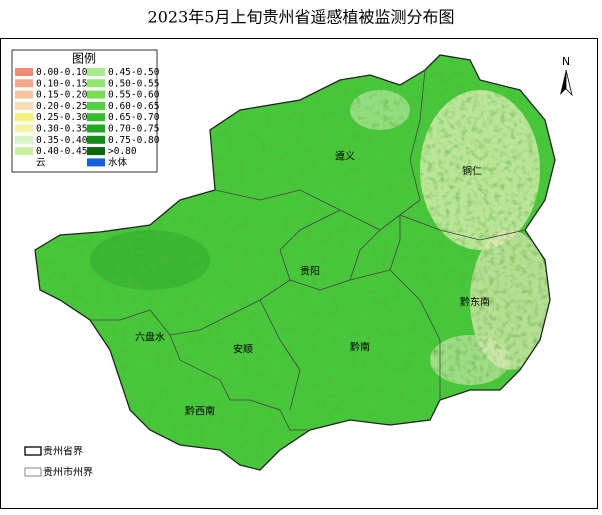  I want to click on legend-label: >0.80, so click(122, 151).